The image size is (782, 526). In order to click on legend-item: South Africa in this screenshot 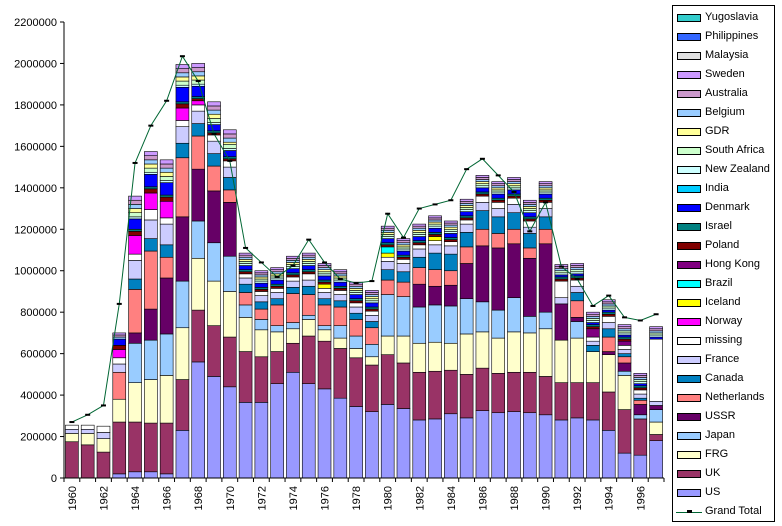, I will do `click(723, 151)`.